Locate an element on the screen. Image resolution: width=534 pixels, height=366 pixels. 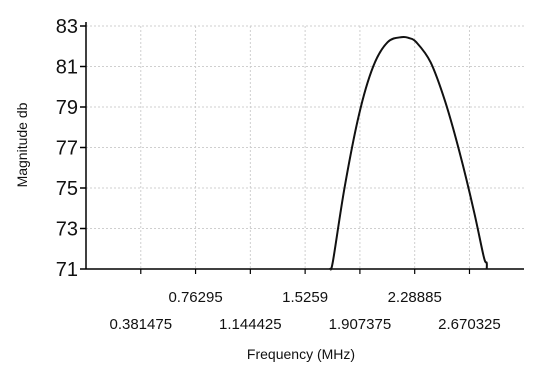
y-tick-label: 81 is located at coordinates (67, 68).